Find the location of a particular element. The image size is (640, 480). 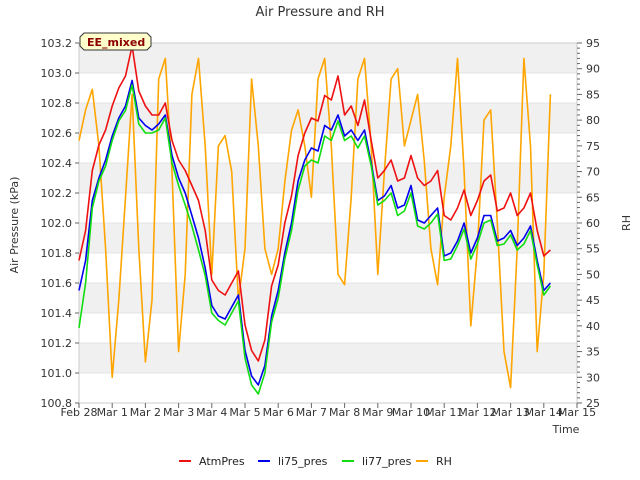

y-tick-label: 101.6 is located at coordinates (57, 283).